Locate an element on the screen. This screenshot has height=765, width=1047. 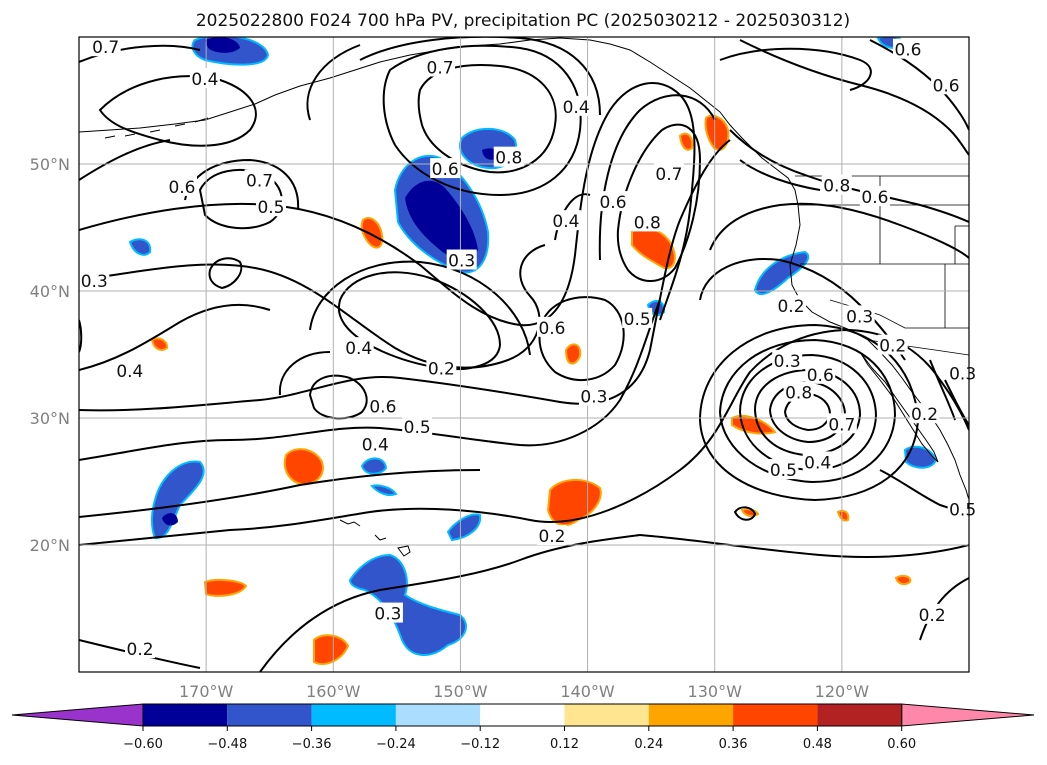
colorbar-frame is located at coordinates (522, 715).